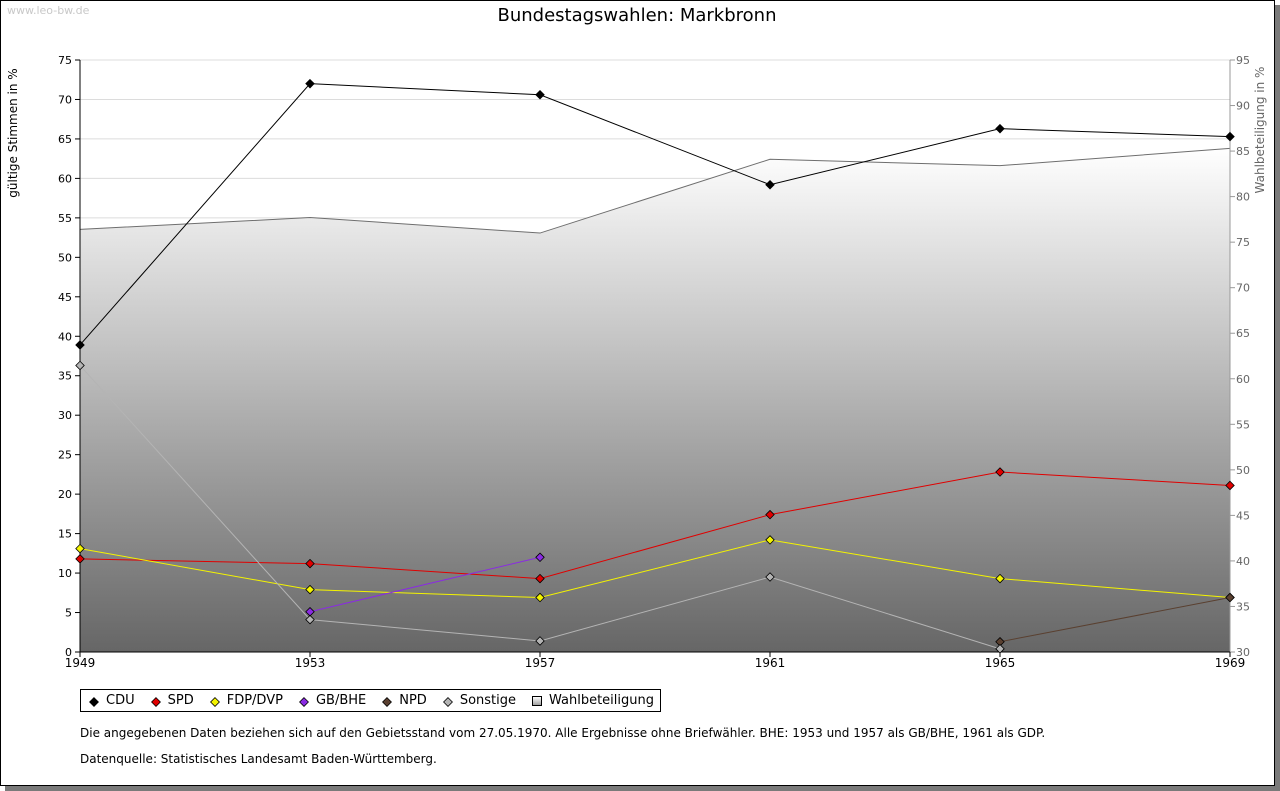 The width and height of the screenshot is (1280, 791). I want to click on legend-item-spd: SPD, so click(172, 700).